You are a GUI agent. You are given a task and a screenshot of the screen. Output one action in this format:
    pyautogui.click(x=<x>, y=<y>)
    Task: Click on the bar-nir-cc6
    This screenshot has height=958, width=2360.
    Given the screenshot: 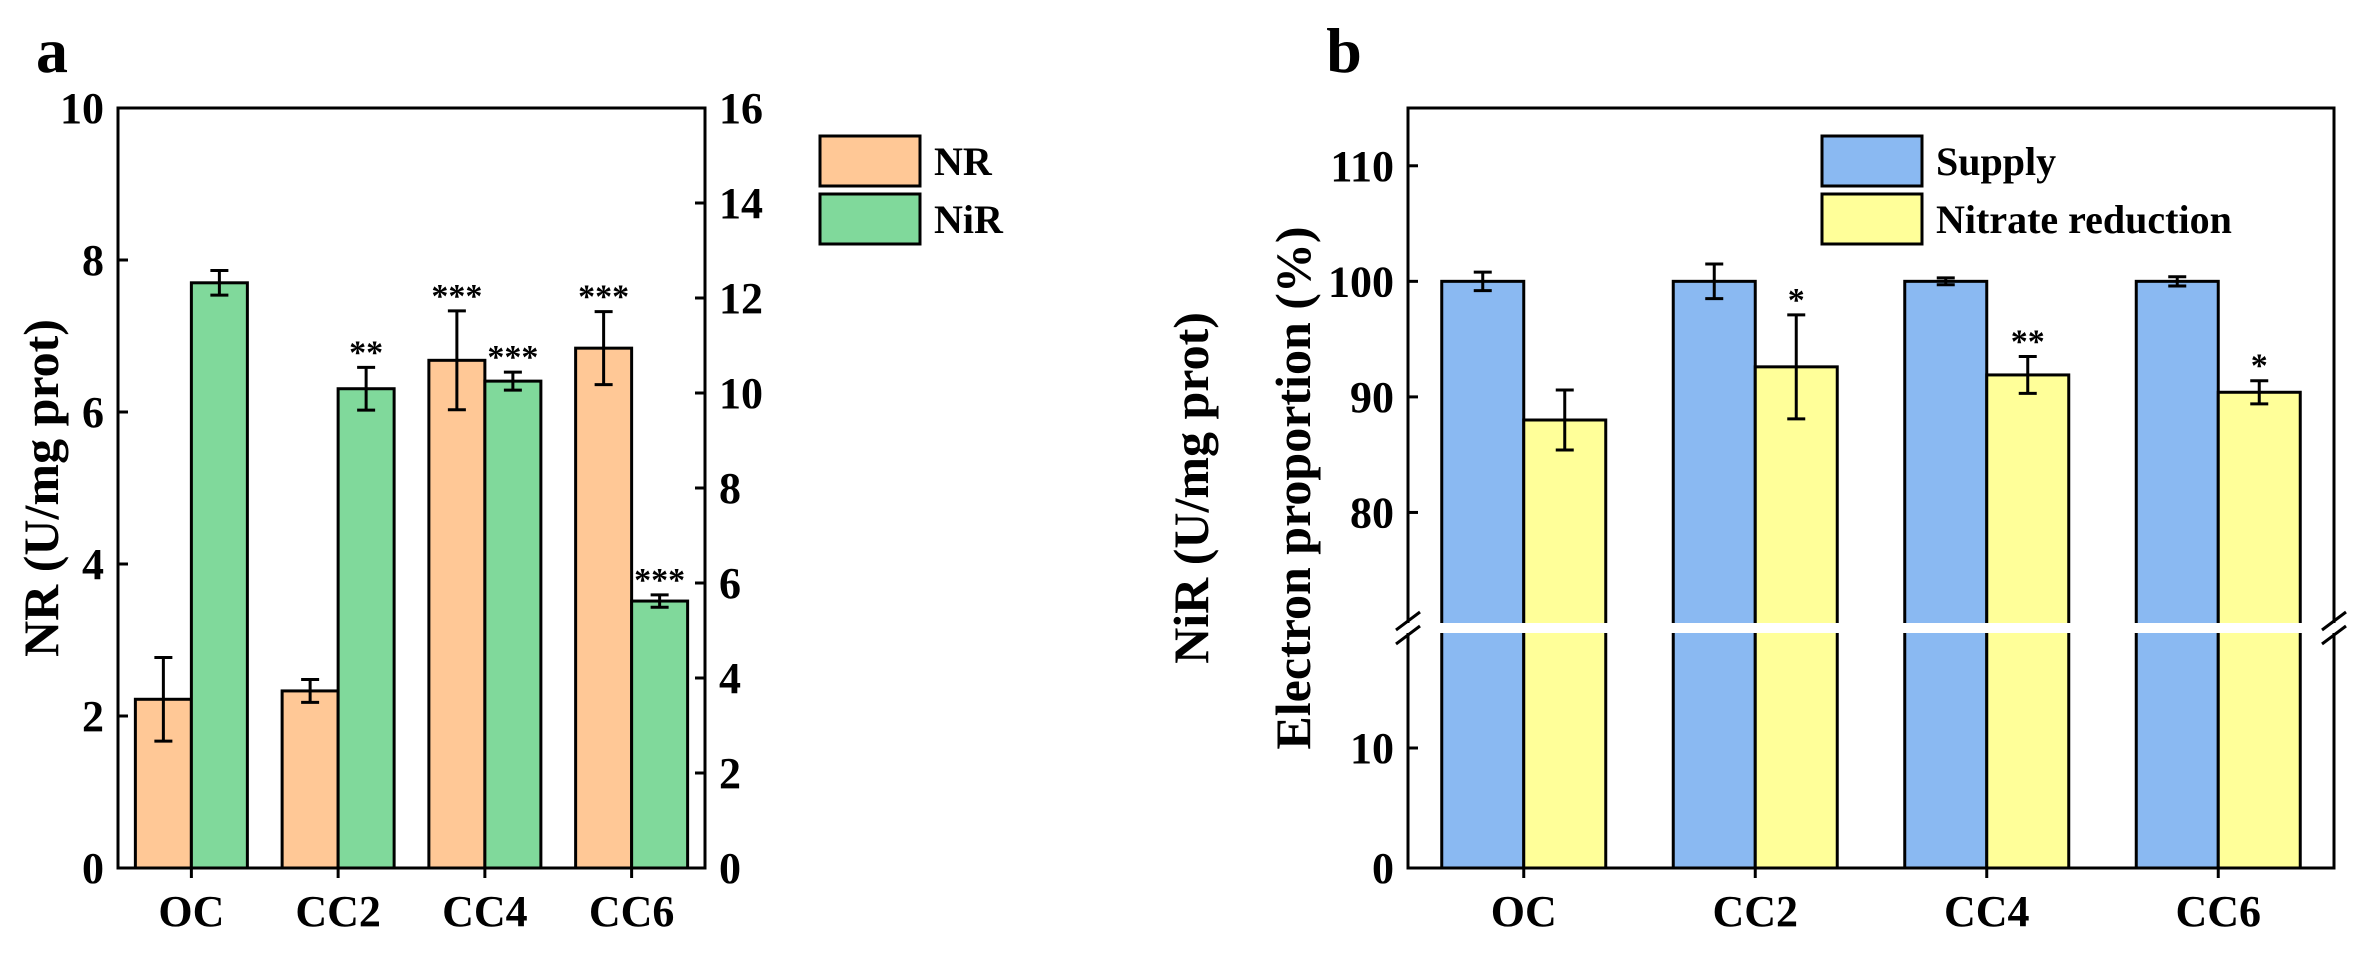 What is the action you would take?
    pyautogui.click(x=660, y=734)
    